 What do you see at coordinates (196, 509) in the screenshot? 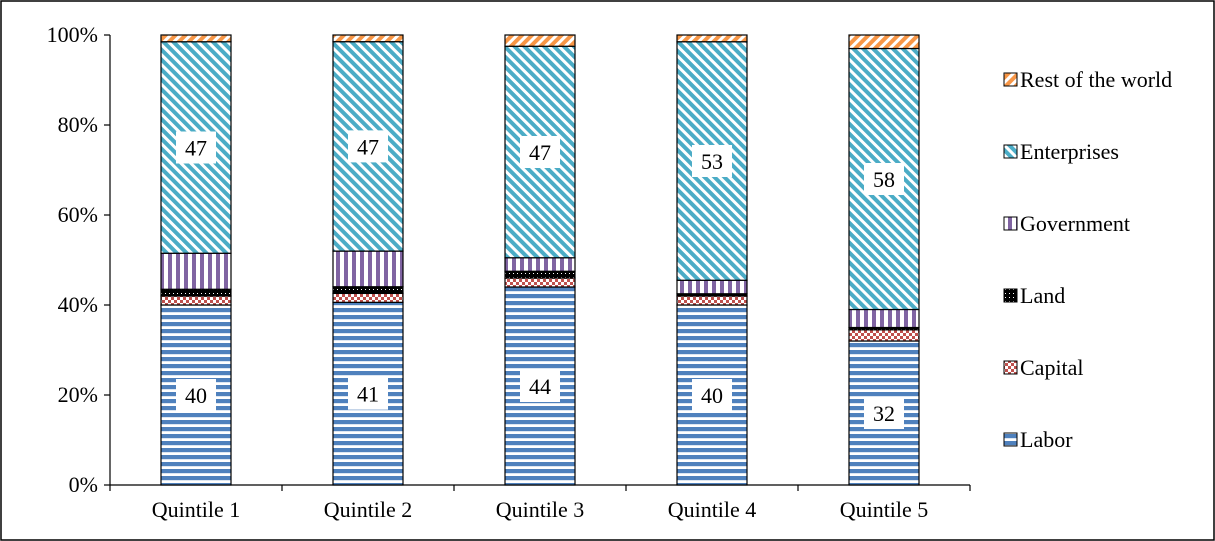
I see `x-tick-label: Quintile 1` at bounding box center [196, 509].